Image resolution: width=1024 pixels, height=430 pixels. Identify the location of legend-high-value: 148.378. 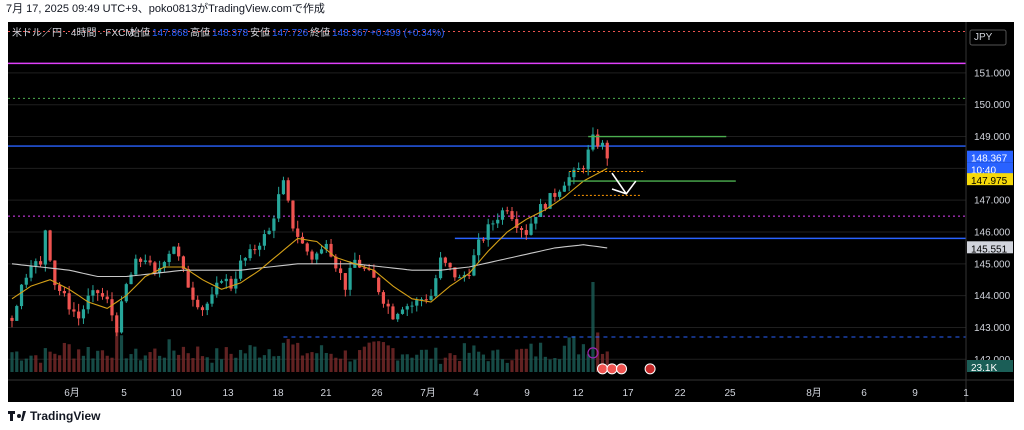
(230, 33).